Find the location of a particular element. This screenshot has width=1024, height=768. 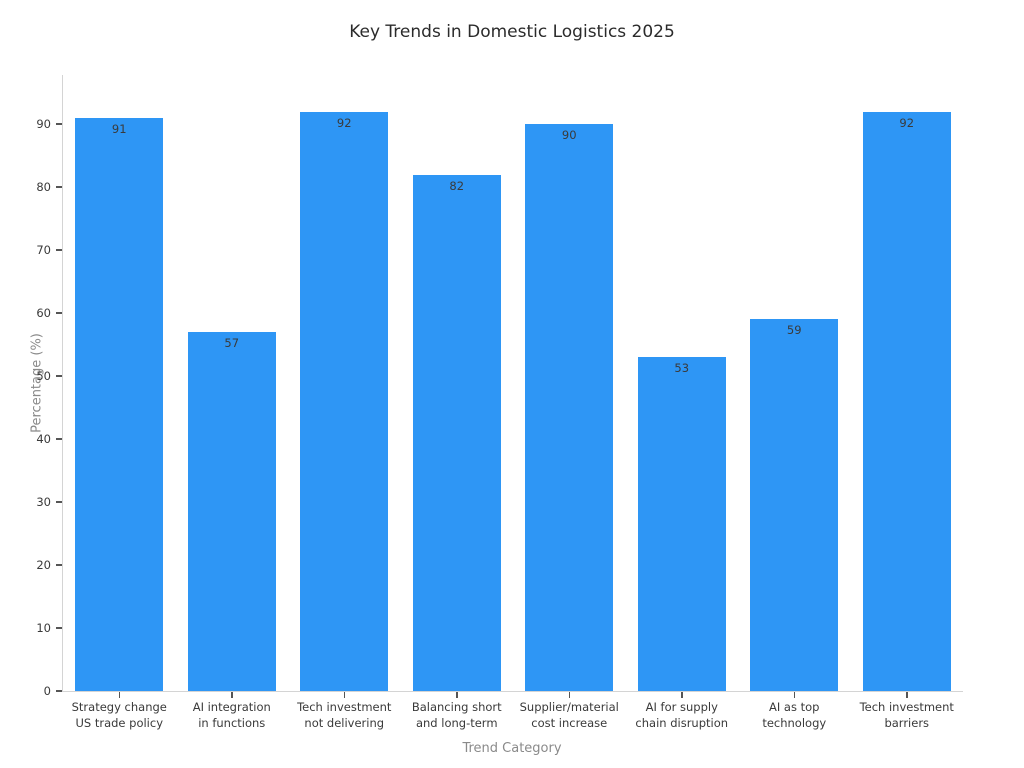

bar: 90 is located at coordinates (569, 407).